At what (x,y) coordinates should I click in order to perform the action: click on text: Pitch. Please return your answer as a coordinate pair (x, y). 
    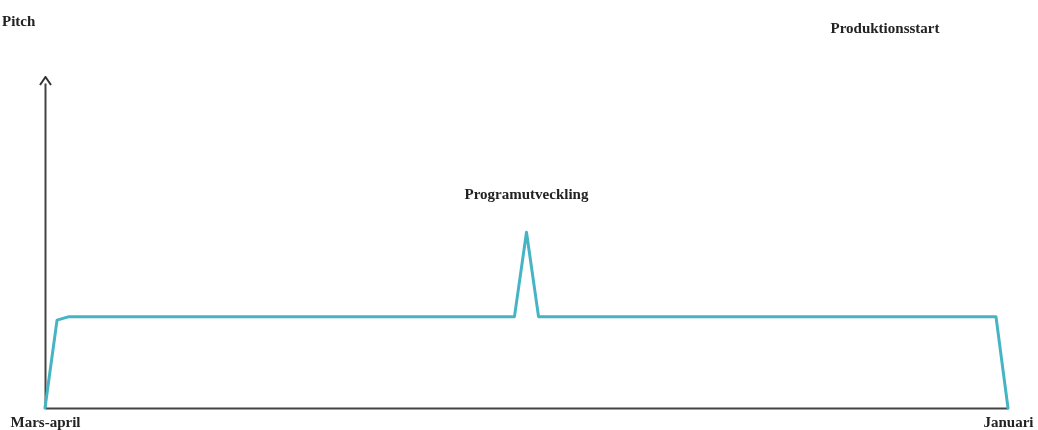
    Looking at the image, I should click on (19, 21).